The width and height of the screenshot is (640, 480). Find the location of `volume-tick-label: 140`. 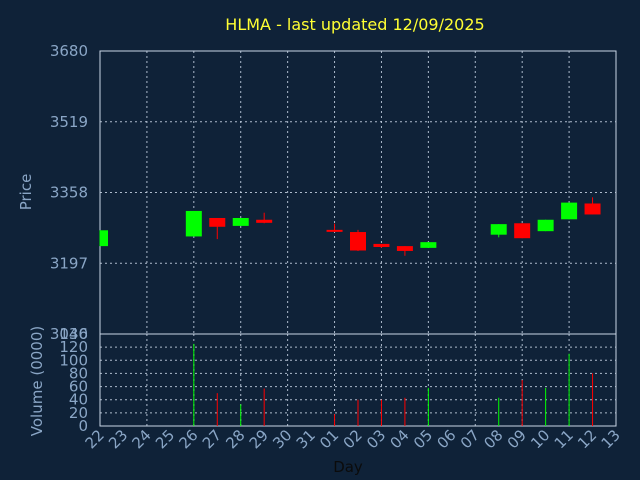

volume-tick-label: 140 is located at coordinates (73, 334).